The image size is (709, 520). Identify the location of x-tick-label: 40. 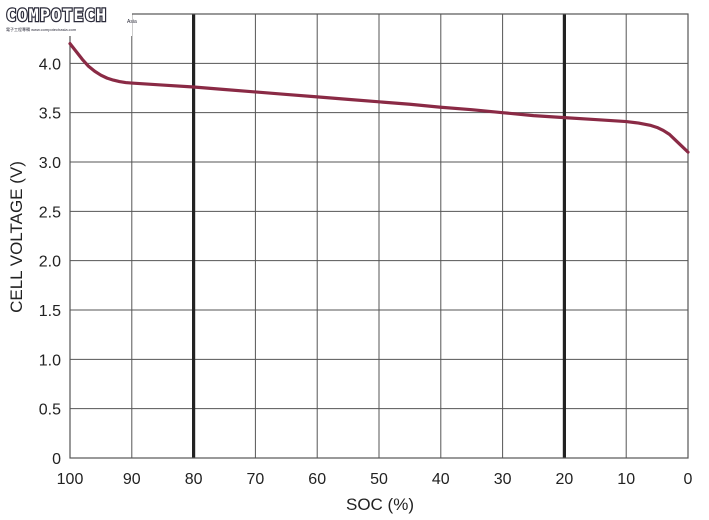
(441, 479).